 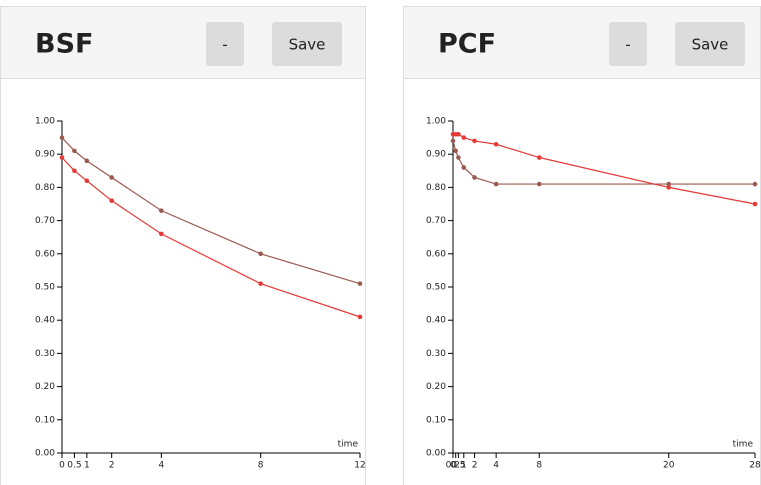 What do you see at coordinates (64, 44) in the screenshot?
I see `panel-title: BSF` at bounding box center [64, 44].